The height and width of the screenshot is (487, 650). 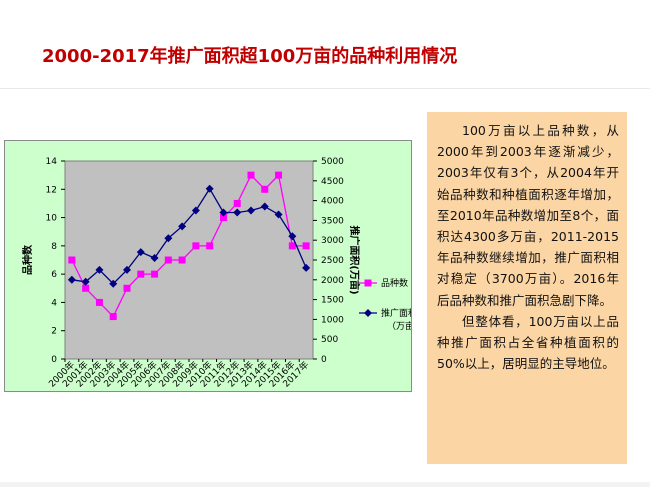 What do you see at coordinates (332, 301) in the screenshot?
I see `y-right-tick-label: 1500` at bounding box center [332, 301].